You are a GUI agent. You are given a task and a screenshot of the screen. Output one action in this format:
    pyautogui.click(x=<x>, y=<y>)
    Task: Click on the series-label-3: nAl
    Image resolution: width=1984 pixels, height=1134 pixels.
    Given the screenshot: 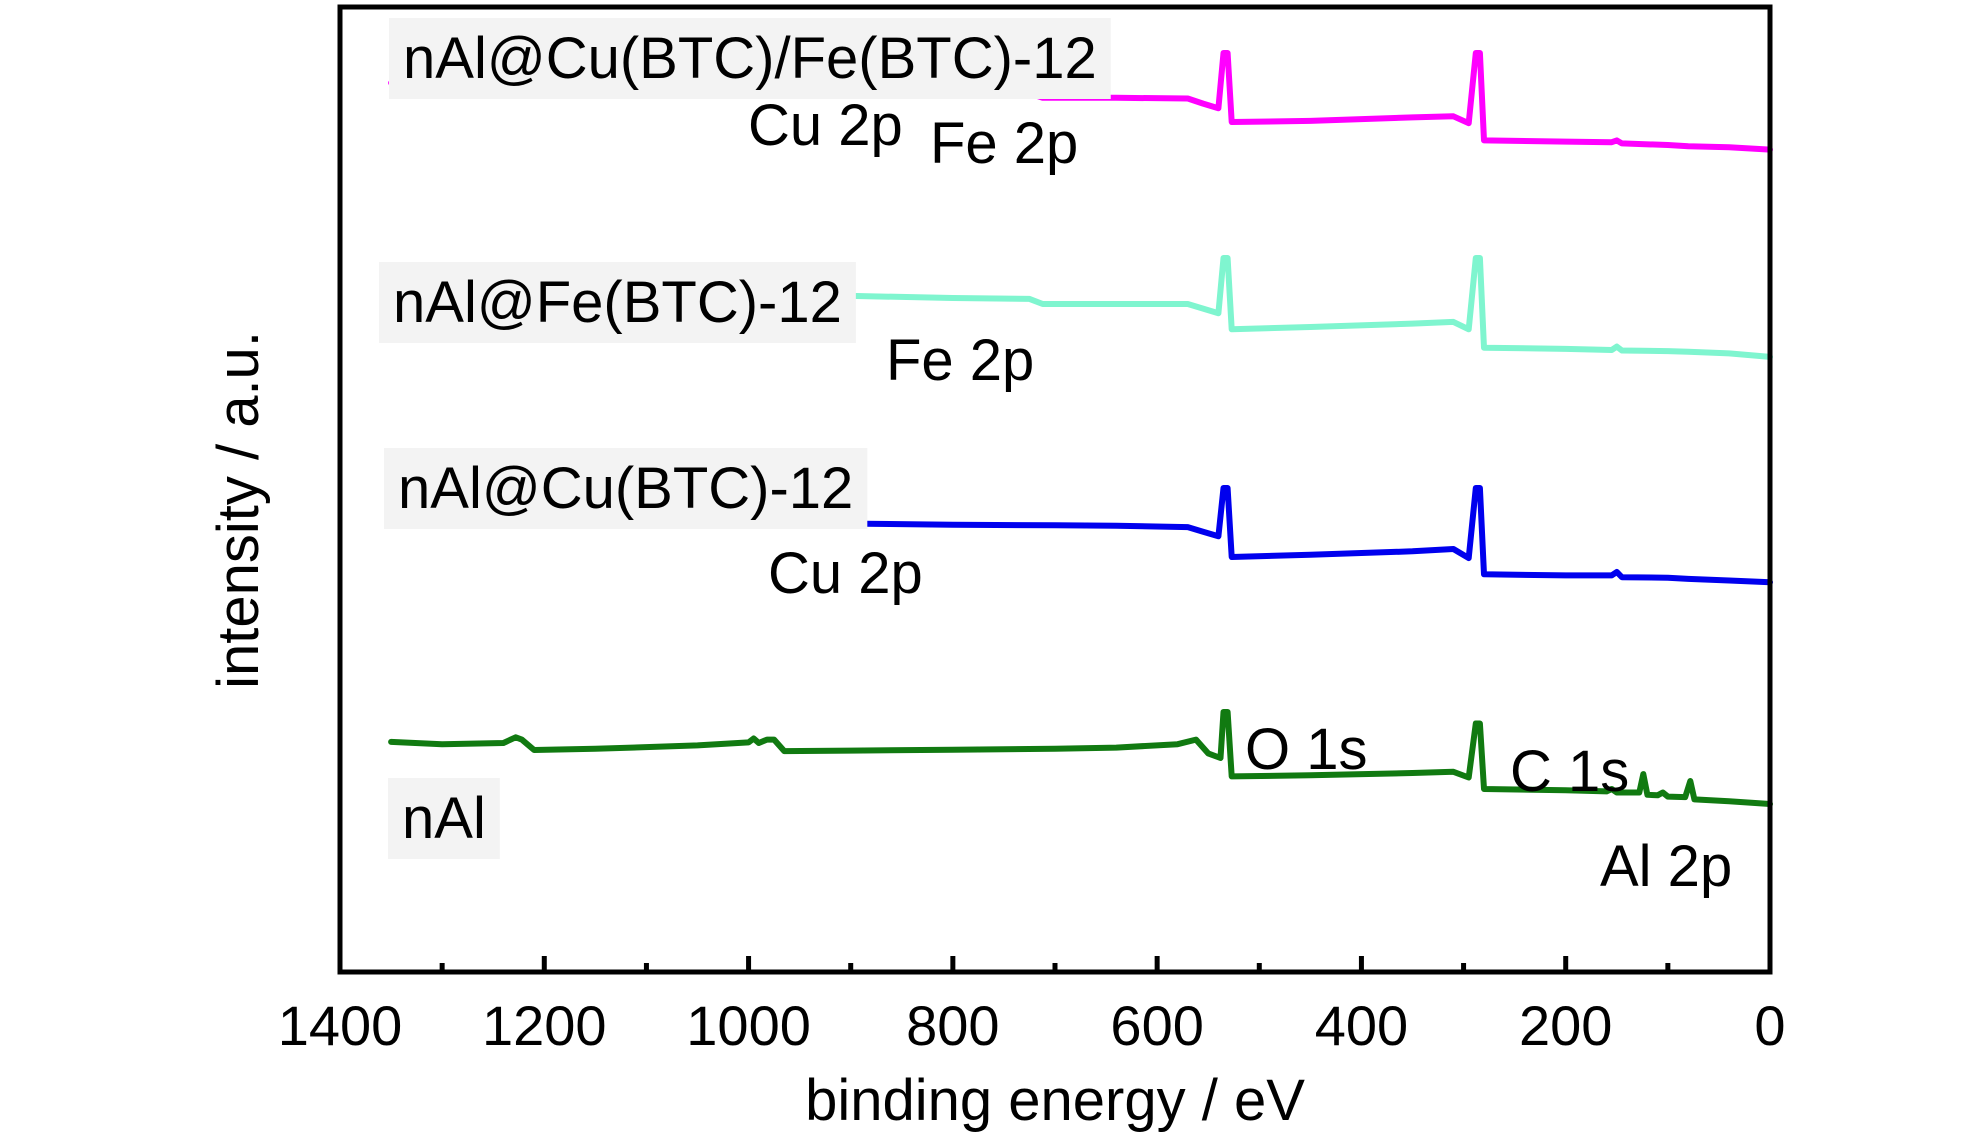 What is the action you would take?
    pyautogui.click(x=444, y=818)
    